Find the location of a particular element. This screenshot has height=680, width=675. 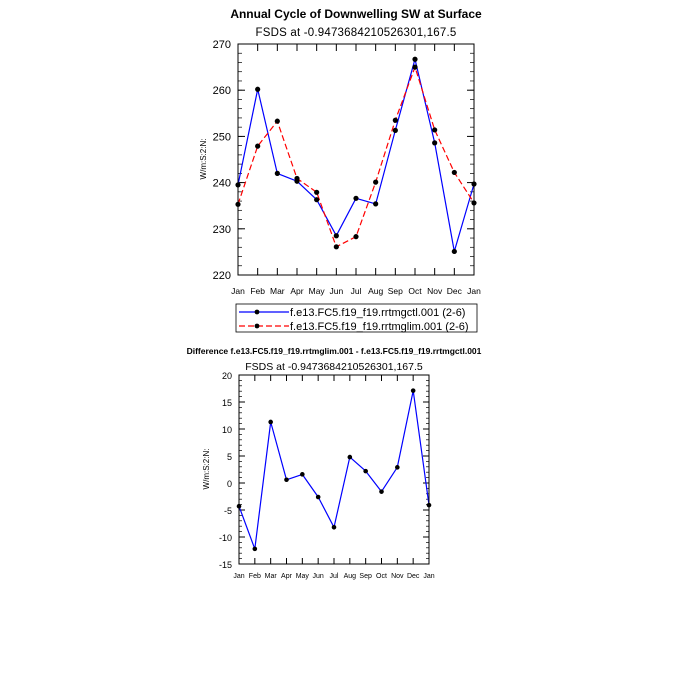

chart-1-x-tick-label: Jul is located at coordinates (356, 291).